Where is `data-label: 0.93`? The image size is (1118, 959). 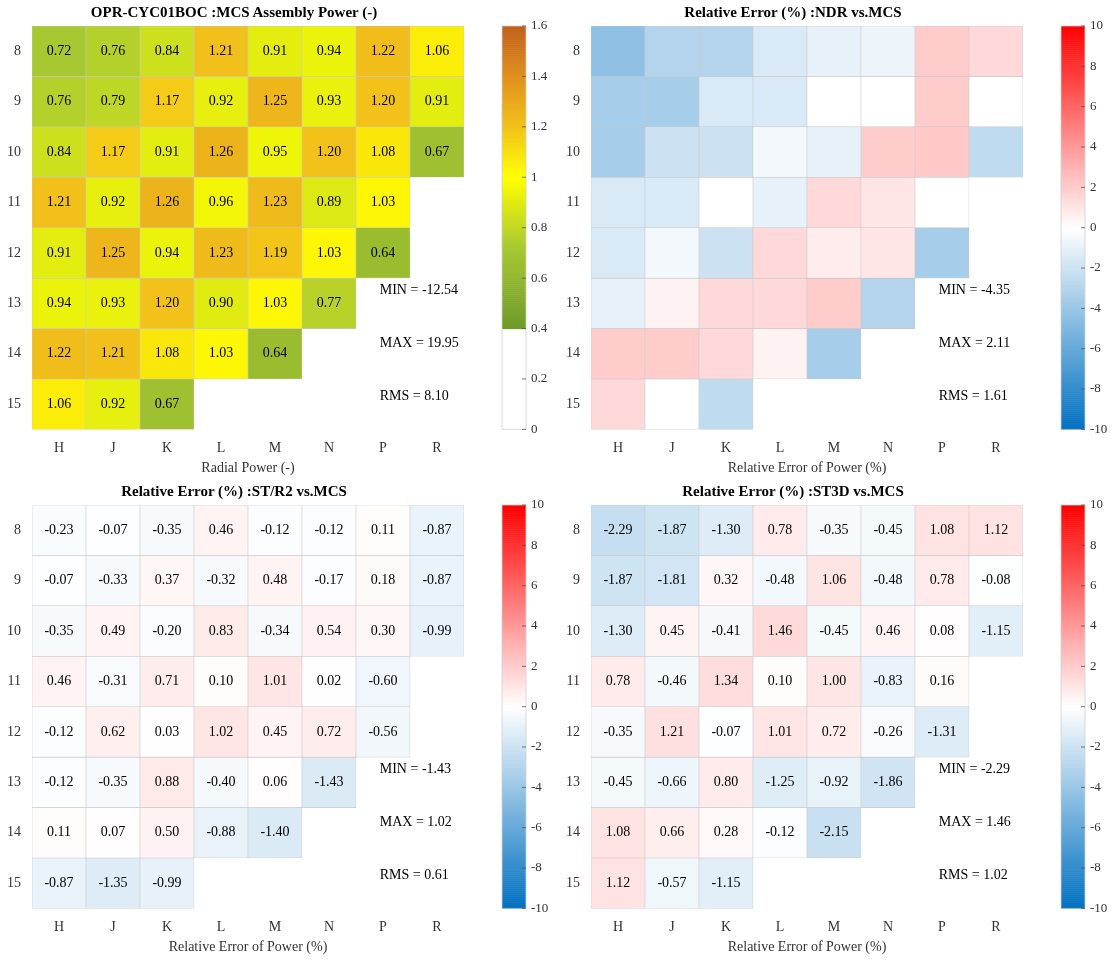 data-label: 0.93 is located at coordinates (113, 303).